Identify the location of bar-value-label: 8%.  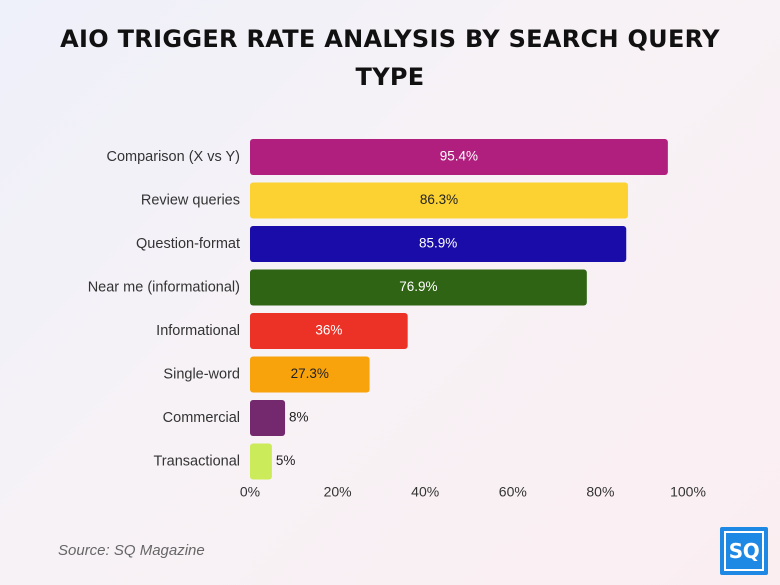
(299, 417).